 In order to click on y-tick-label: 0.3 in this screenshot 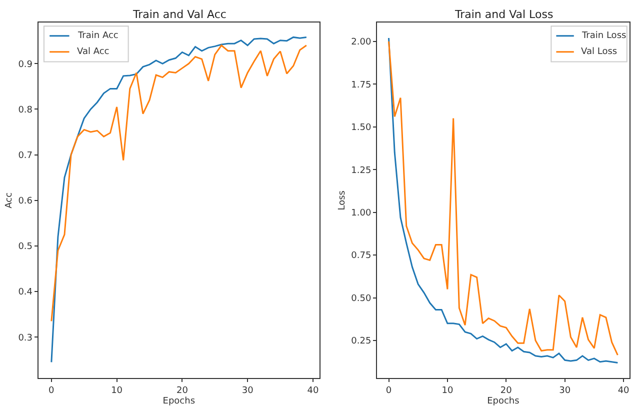, I will do `click(25, 338)`.